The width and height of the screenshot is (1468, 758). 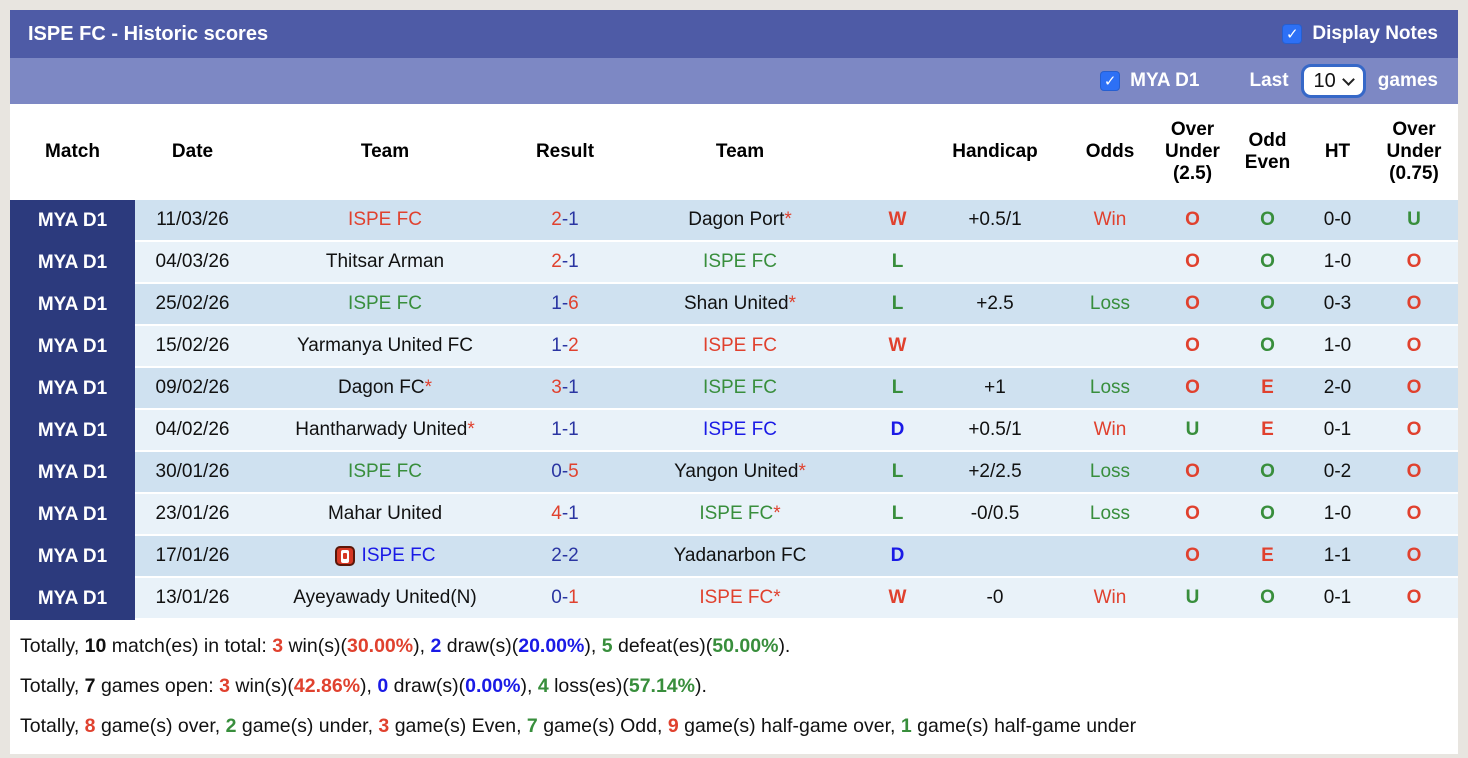 I want to click on half-time-cell: 1-0, so click(x=1337, y=345).